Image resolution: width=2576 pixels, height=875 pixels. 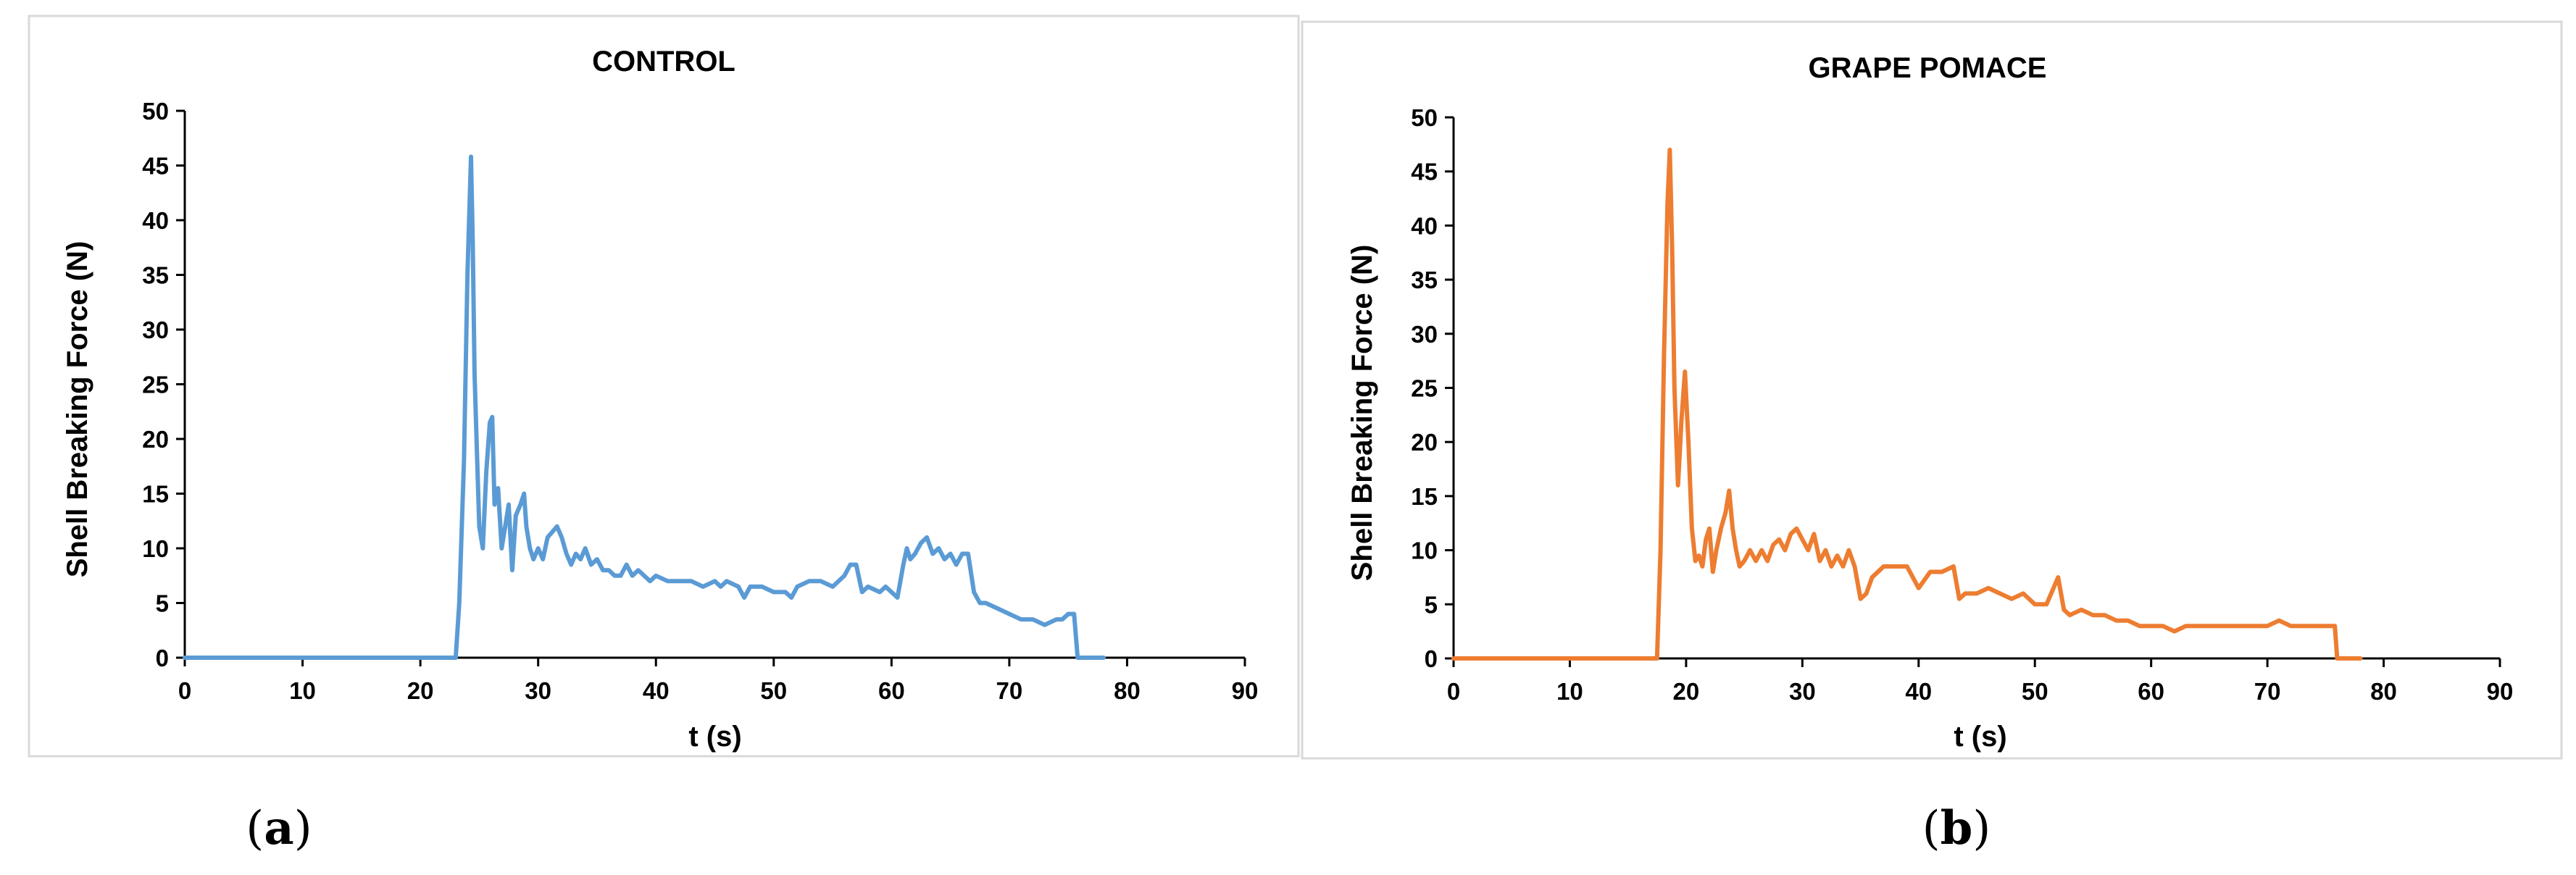 What do you see at coordinates (1928, 68) in the screenshot?
I see `chart-title: GRAPE POMACE` at bounding box center [1928, 68].